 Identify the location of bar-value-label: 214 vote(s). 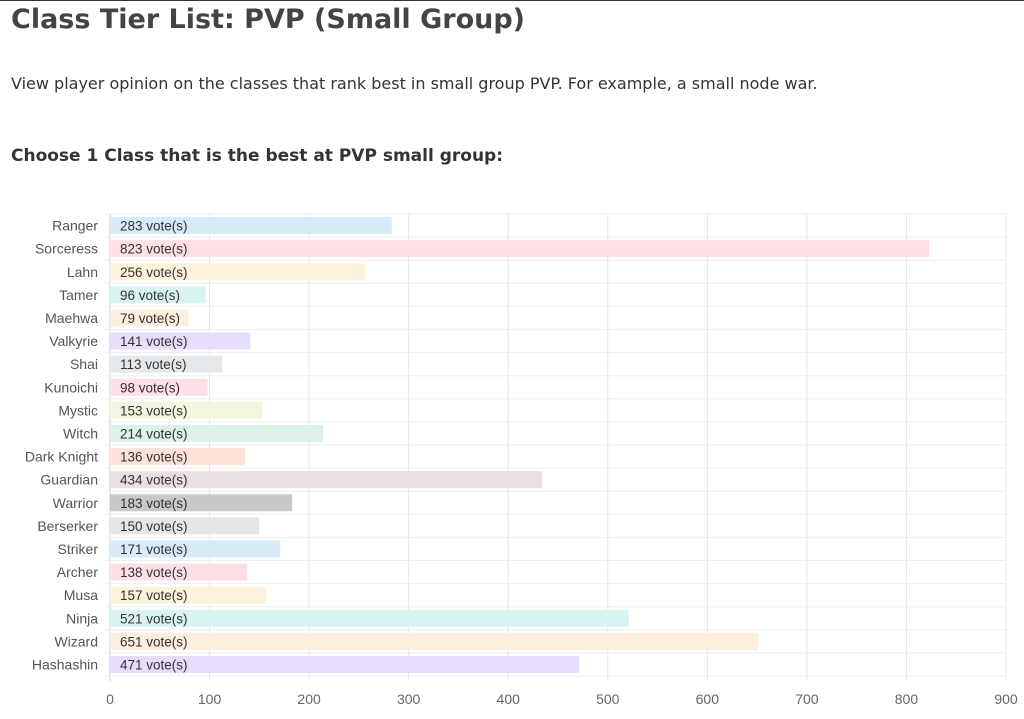
(154, 433).